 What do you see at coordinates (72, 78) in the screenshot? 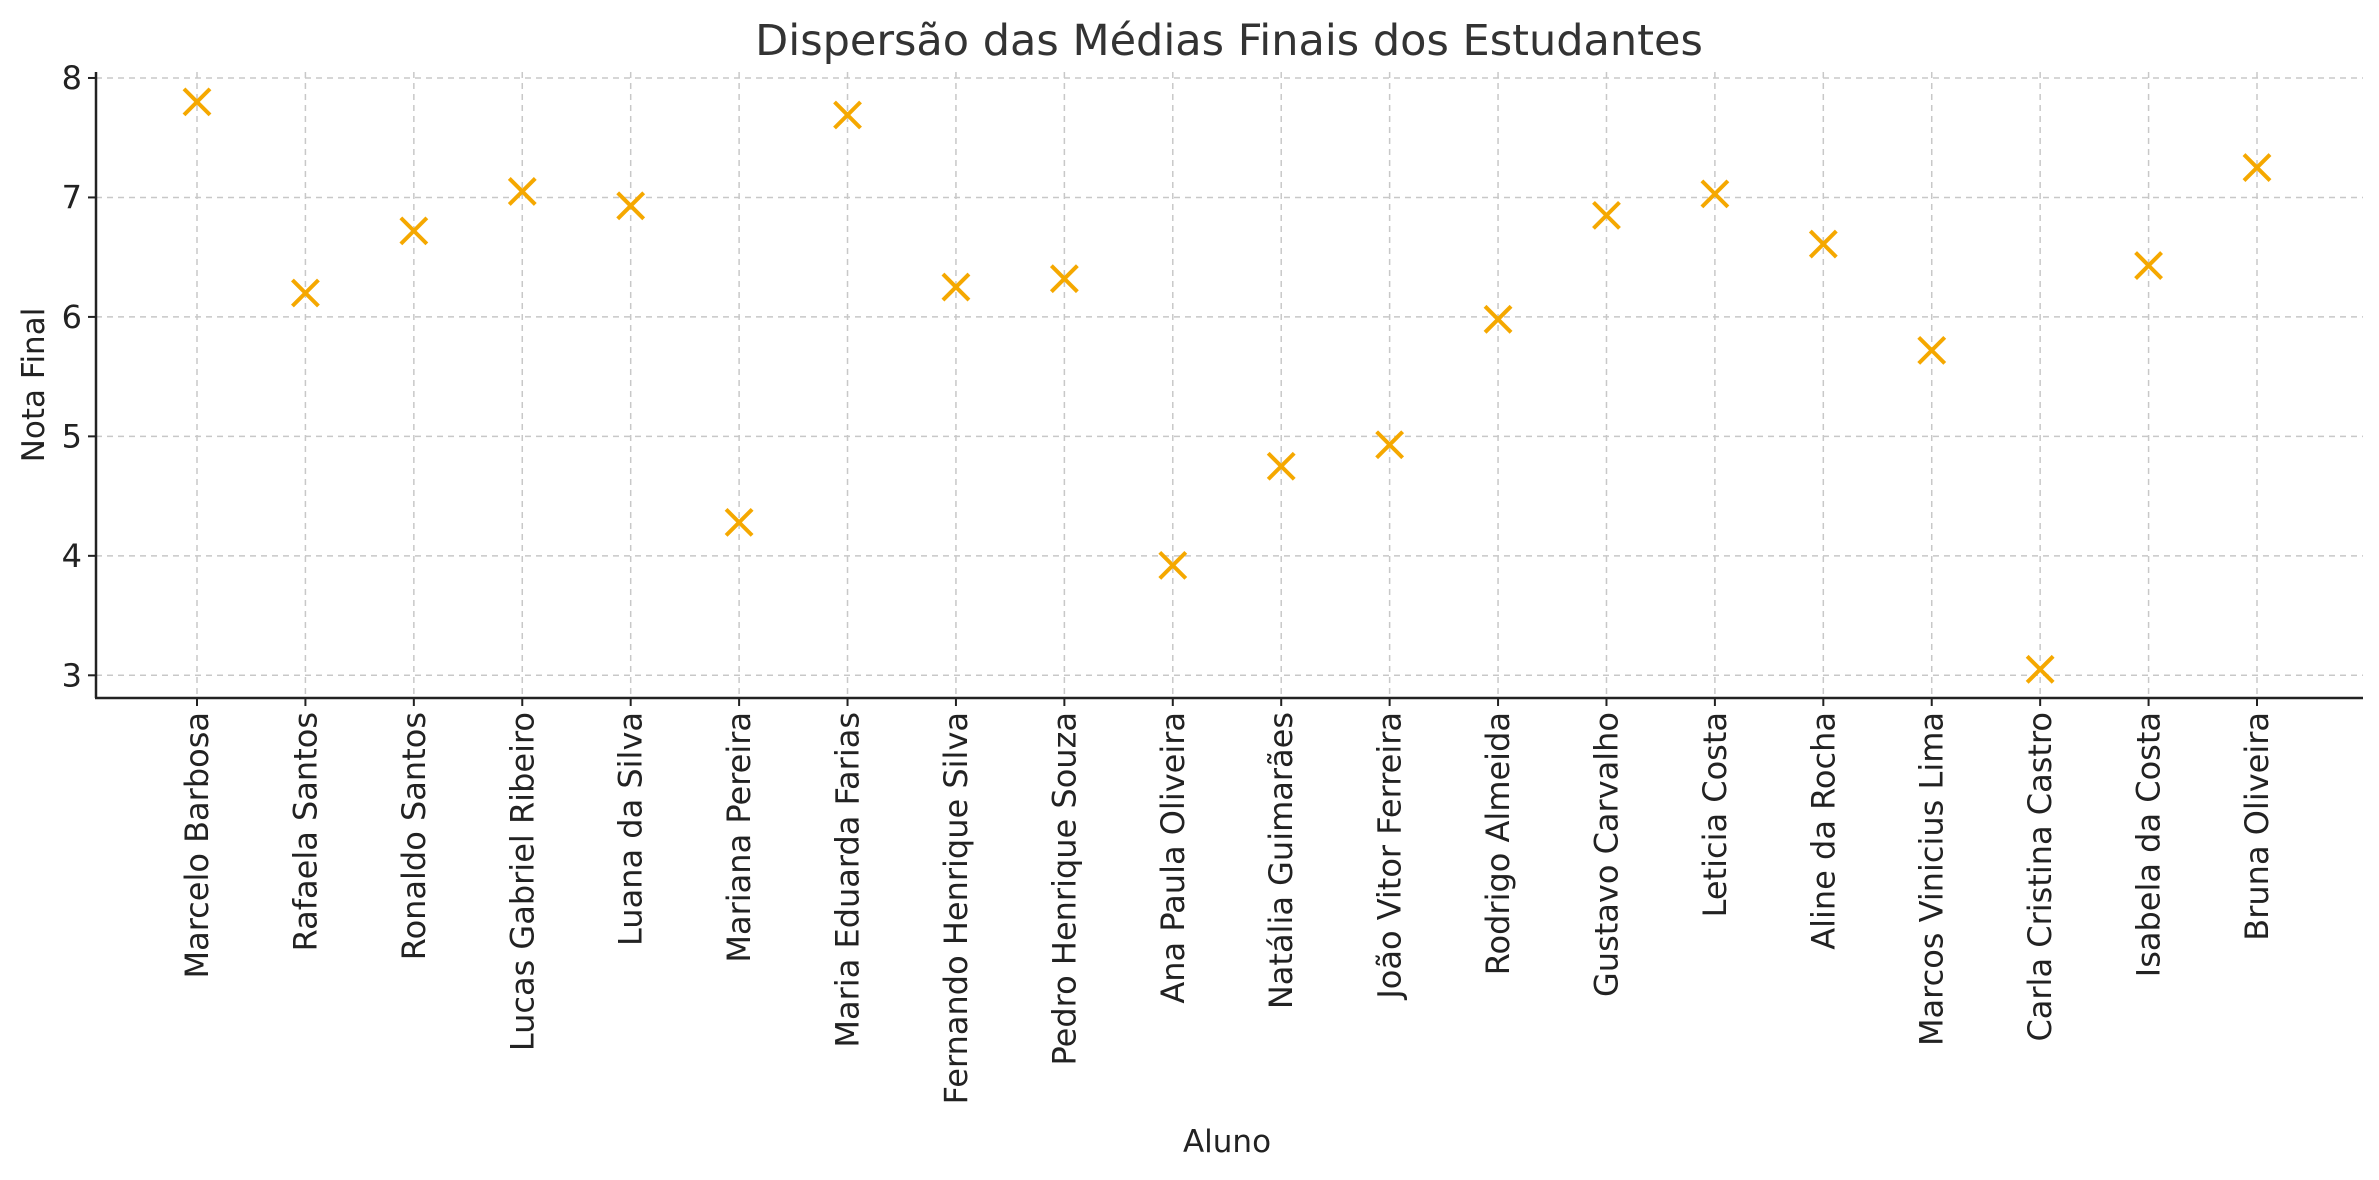
I see `y-tick-label: 8` at bounding box center [72, 78].